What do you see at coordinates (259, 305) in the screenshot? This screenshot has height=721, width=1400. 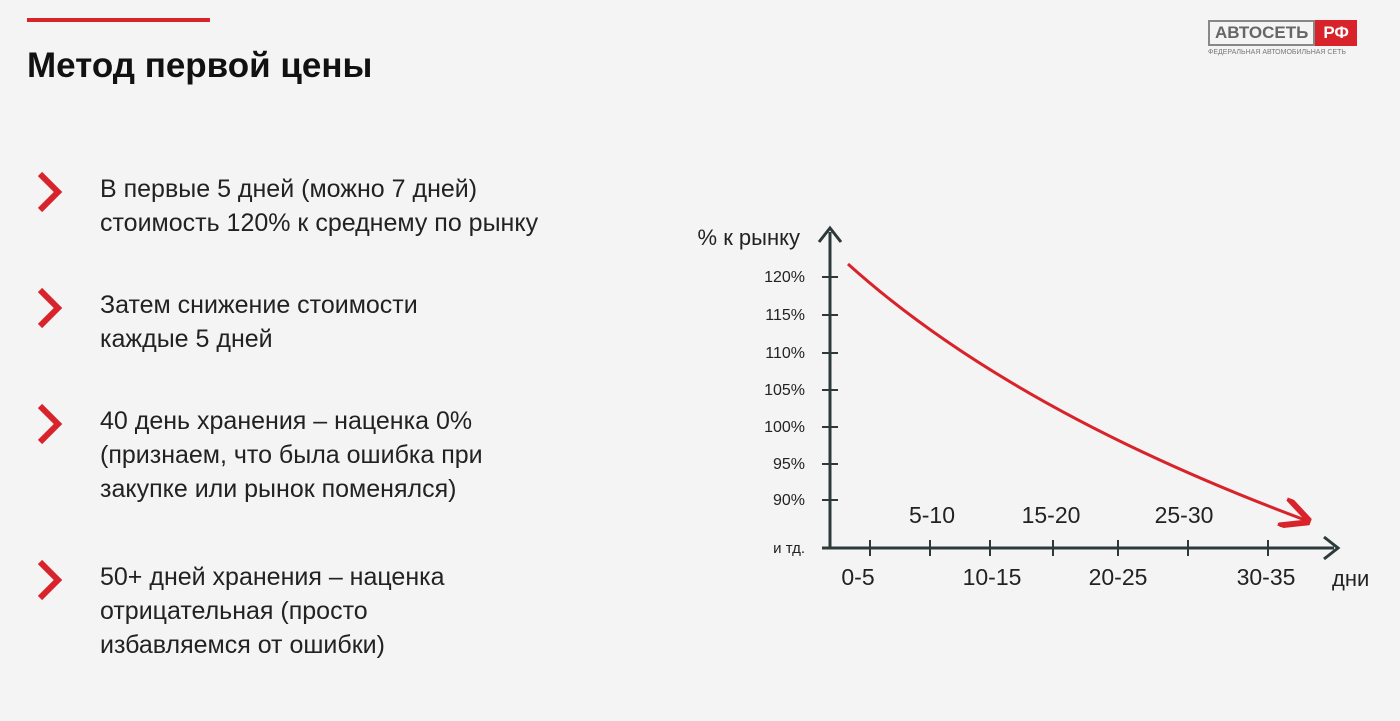 I see `bullet-line: Затем снижение стоимости` at bounding box center [259, 305].